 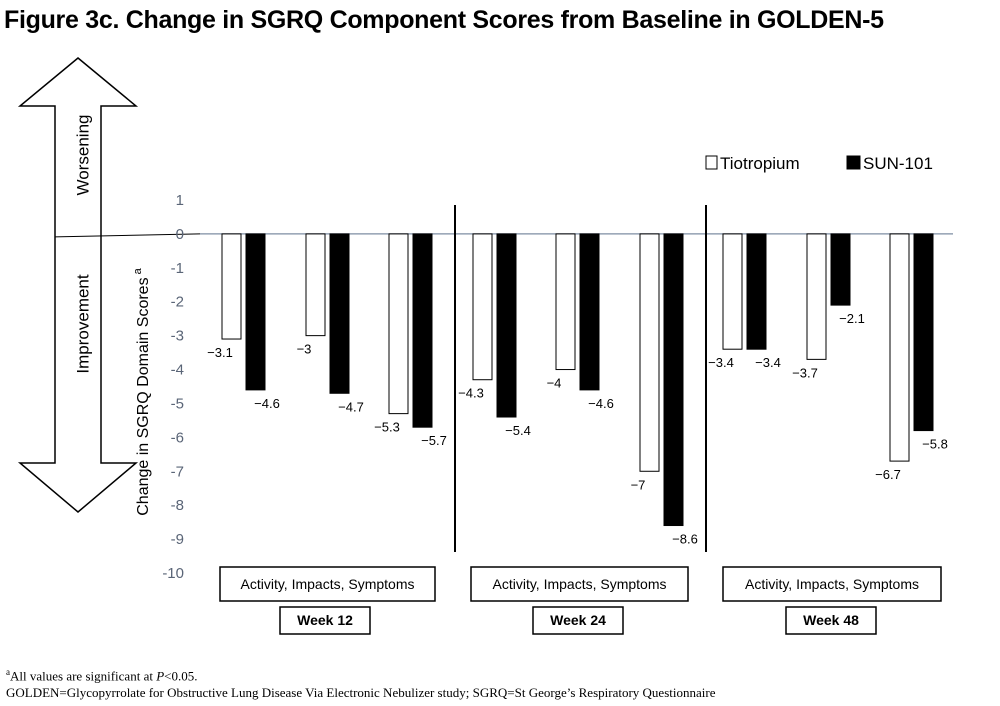 What do you see at coordinates (82, 323) in the screenshot?
I see `improvement-label: Improvement` at bounding box center [82, 323].